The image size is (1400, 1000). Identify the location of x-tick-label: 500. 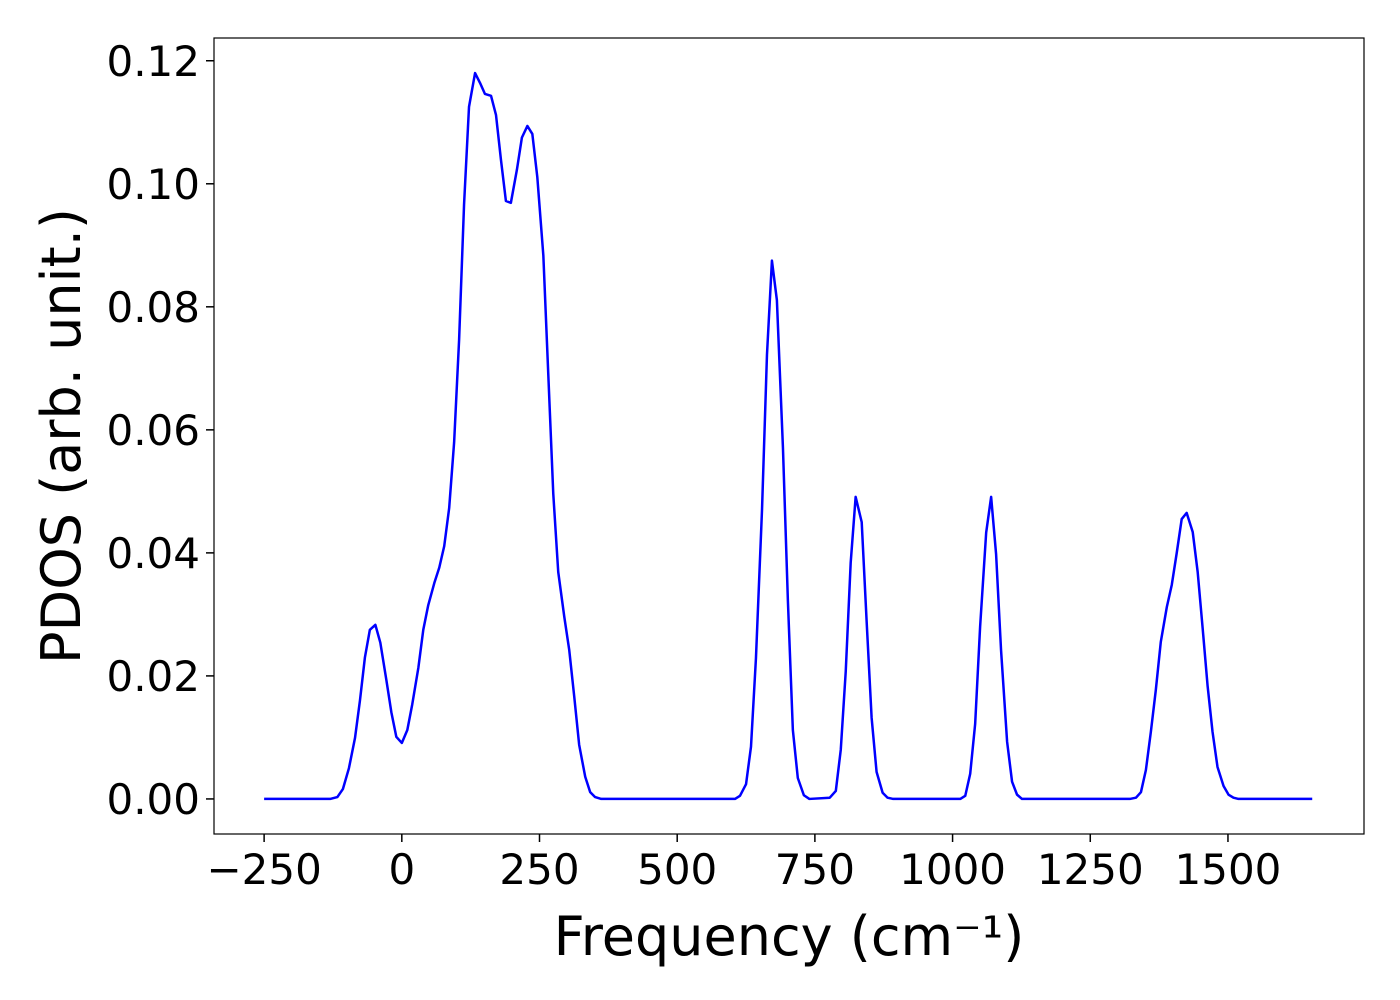
(677, 869).